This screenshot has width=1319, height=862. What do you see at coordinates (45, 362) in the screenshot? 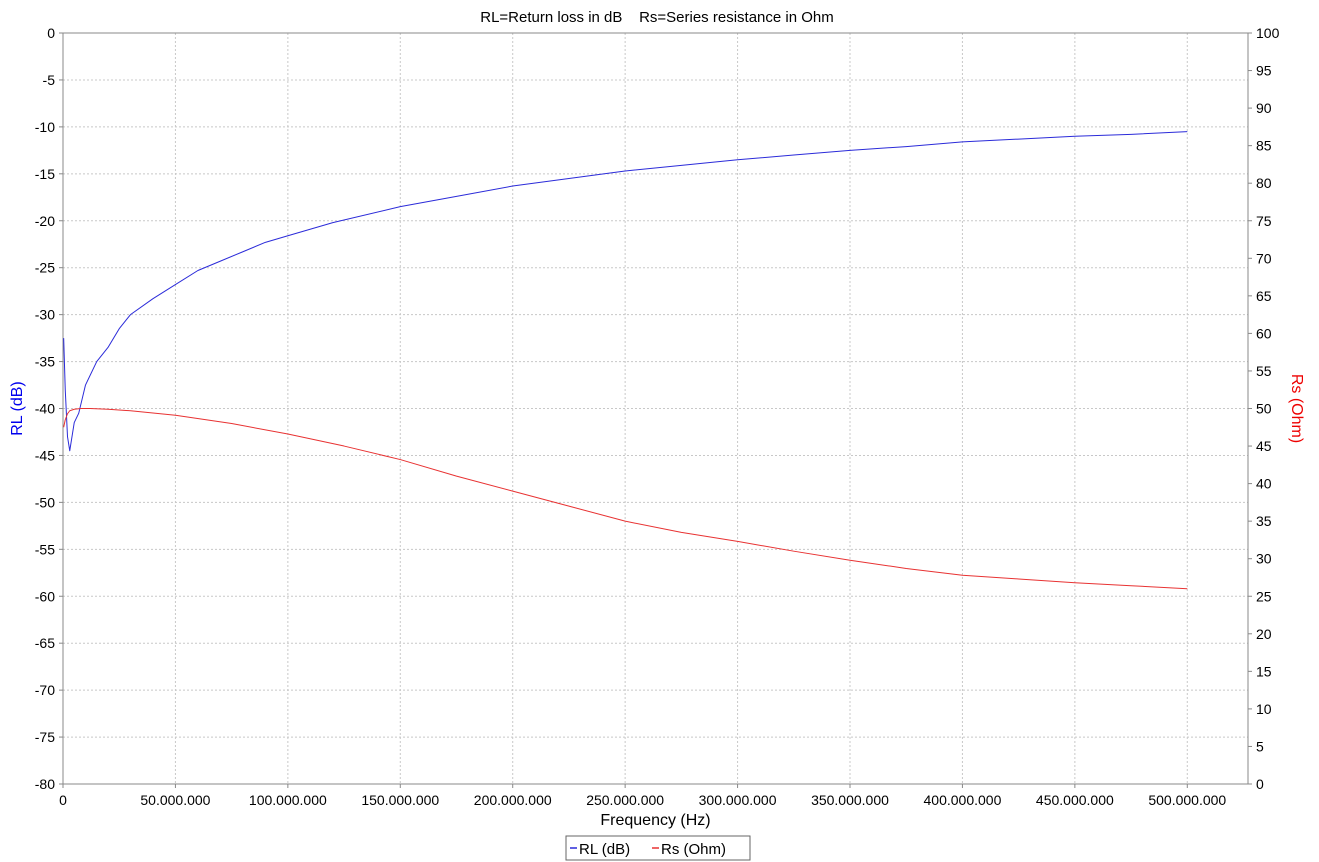
I see `y-left-tick-label: -35` at bounding box center [45, 362].